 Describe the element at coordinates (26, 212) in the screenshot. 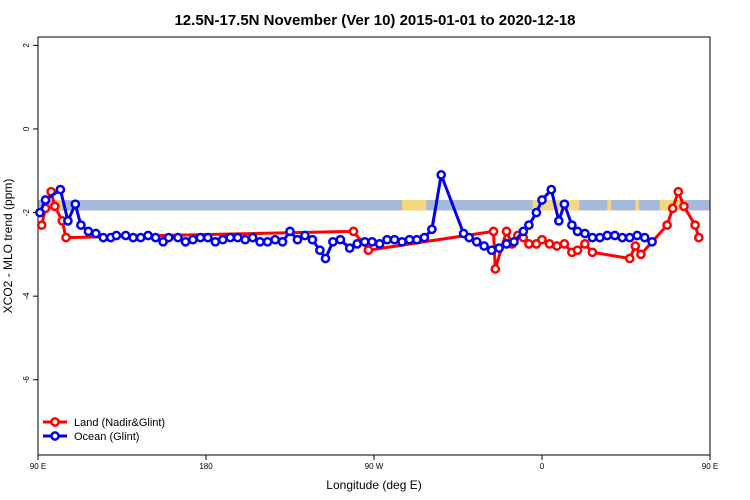

I see `y-tick-label: -2` at that location.